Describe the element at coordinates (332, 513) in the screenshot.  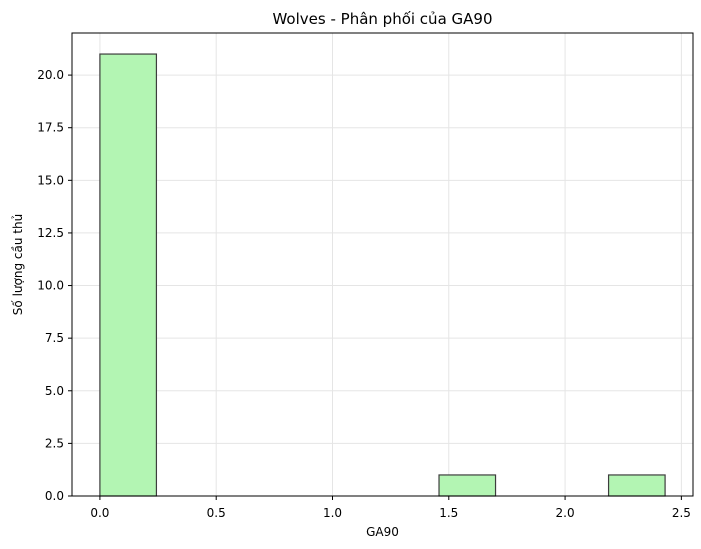
I see `x-tick-label-2: 1.0` at that location.